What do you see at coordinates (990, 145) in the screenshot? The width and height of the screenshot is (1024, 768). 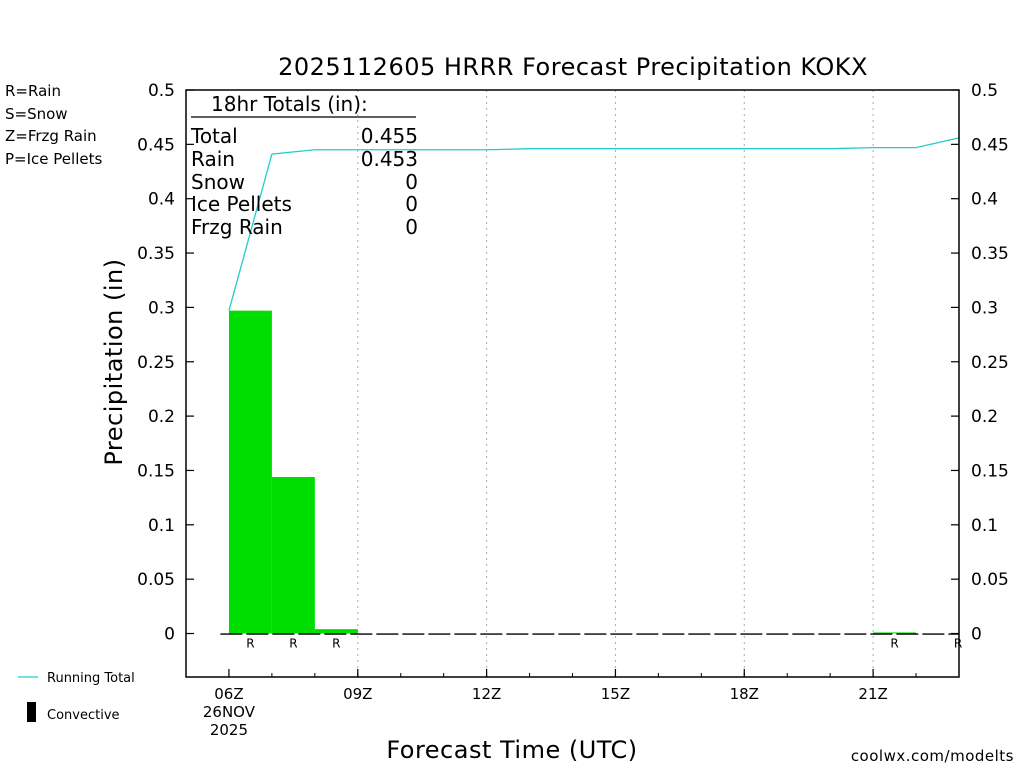 I see `y-tick-label-right-9: 0.45` at bounding box center [990, 145].